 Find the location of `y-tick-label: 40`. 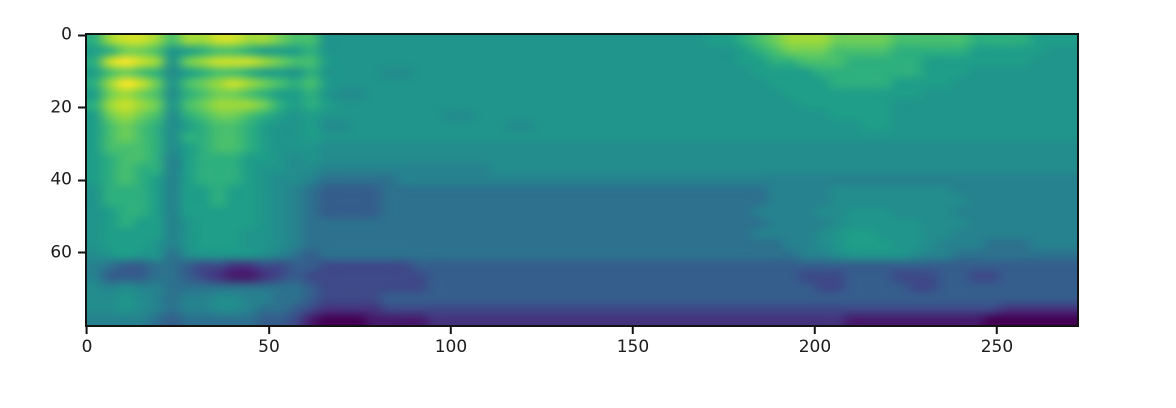

y-tick-label: 40 is located at coordinates (61, 179).